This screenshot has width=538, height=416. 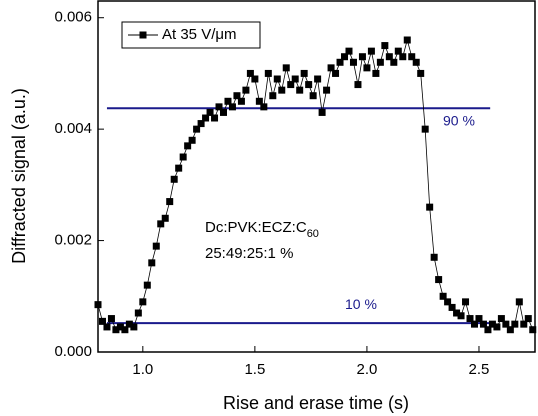 What do you see at coordinates (143, 35) in the screenshot?
I see `legend-marker` at bounding box center [143, 35].